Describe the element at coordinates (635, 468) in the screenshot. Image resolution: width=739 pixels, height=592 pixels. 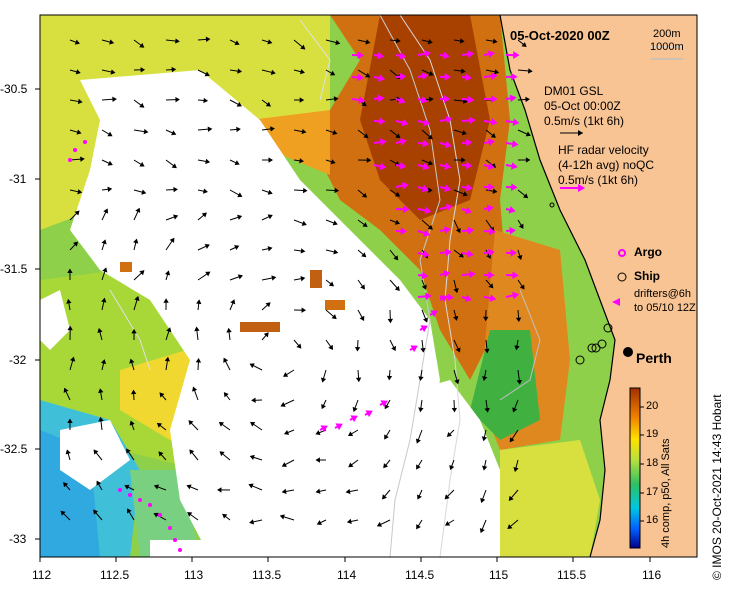
I see `sst-colorbar` at that location.